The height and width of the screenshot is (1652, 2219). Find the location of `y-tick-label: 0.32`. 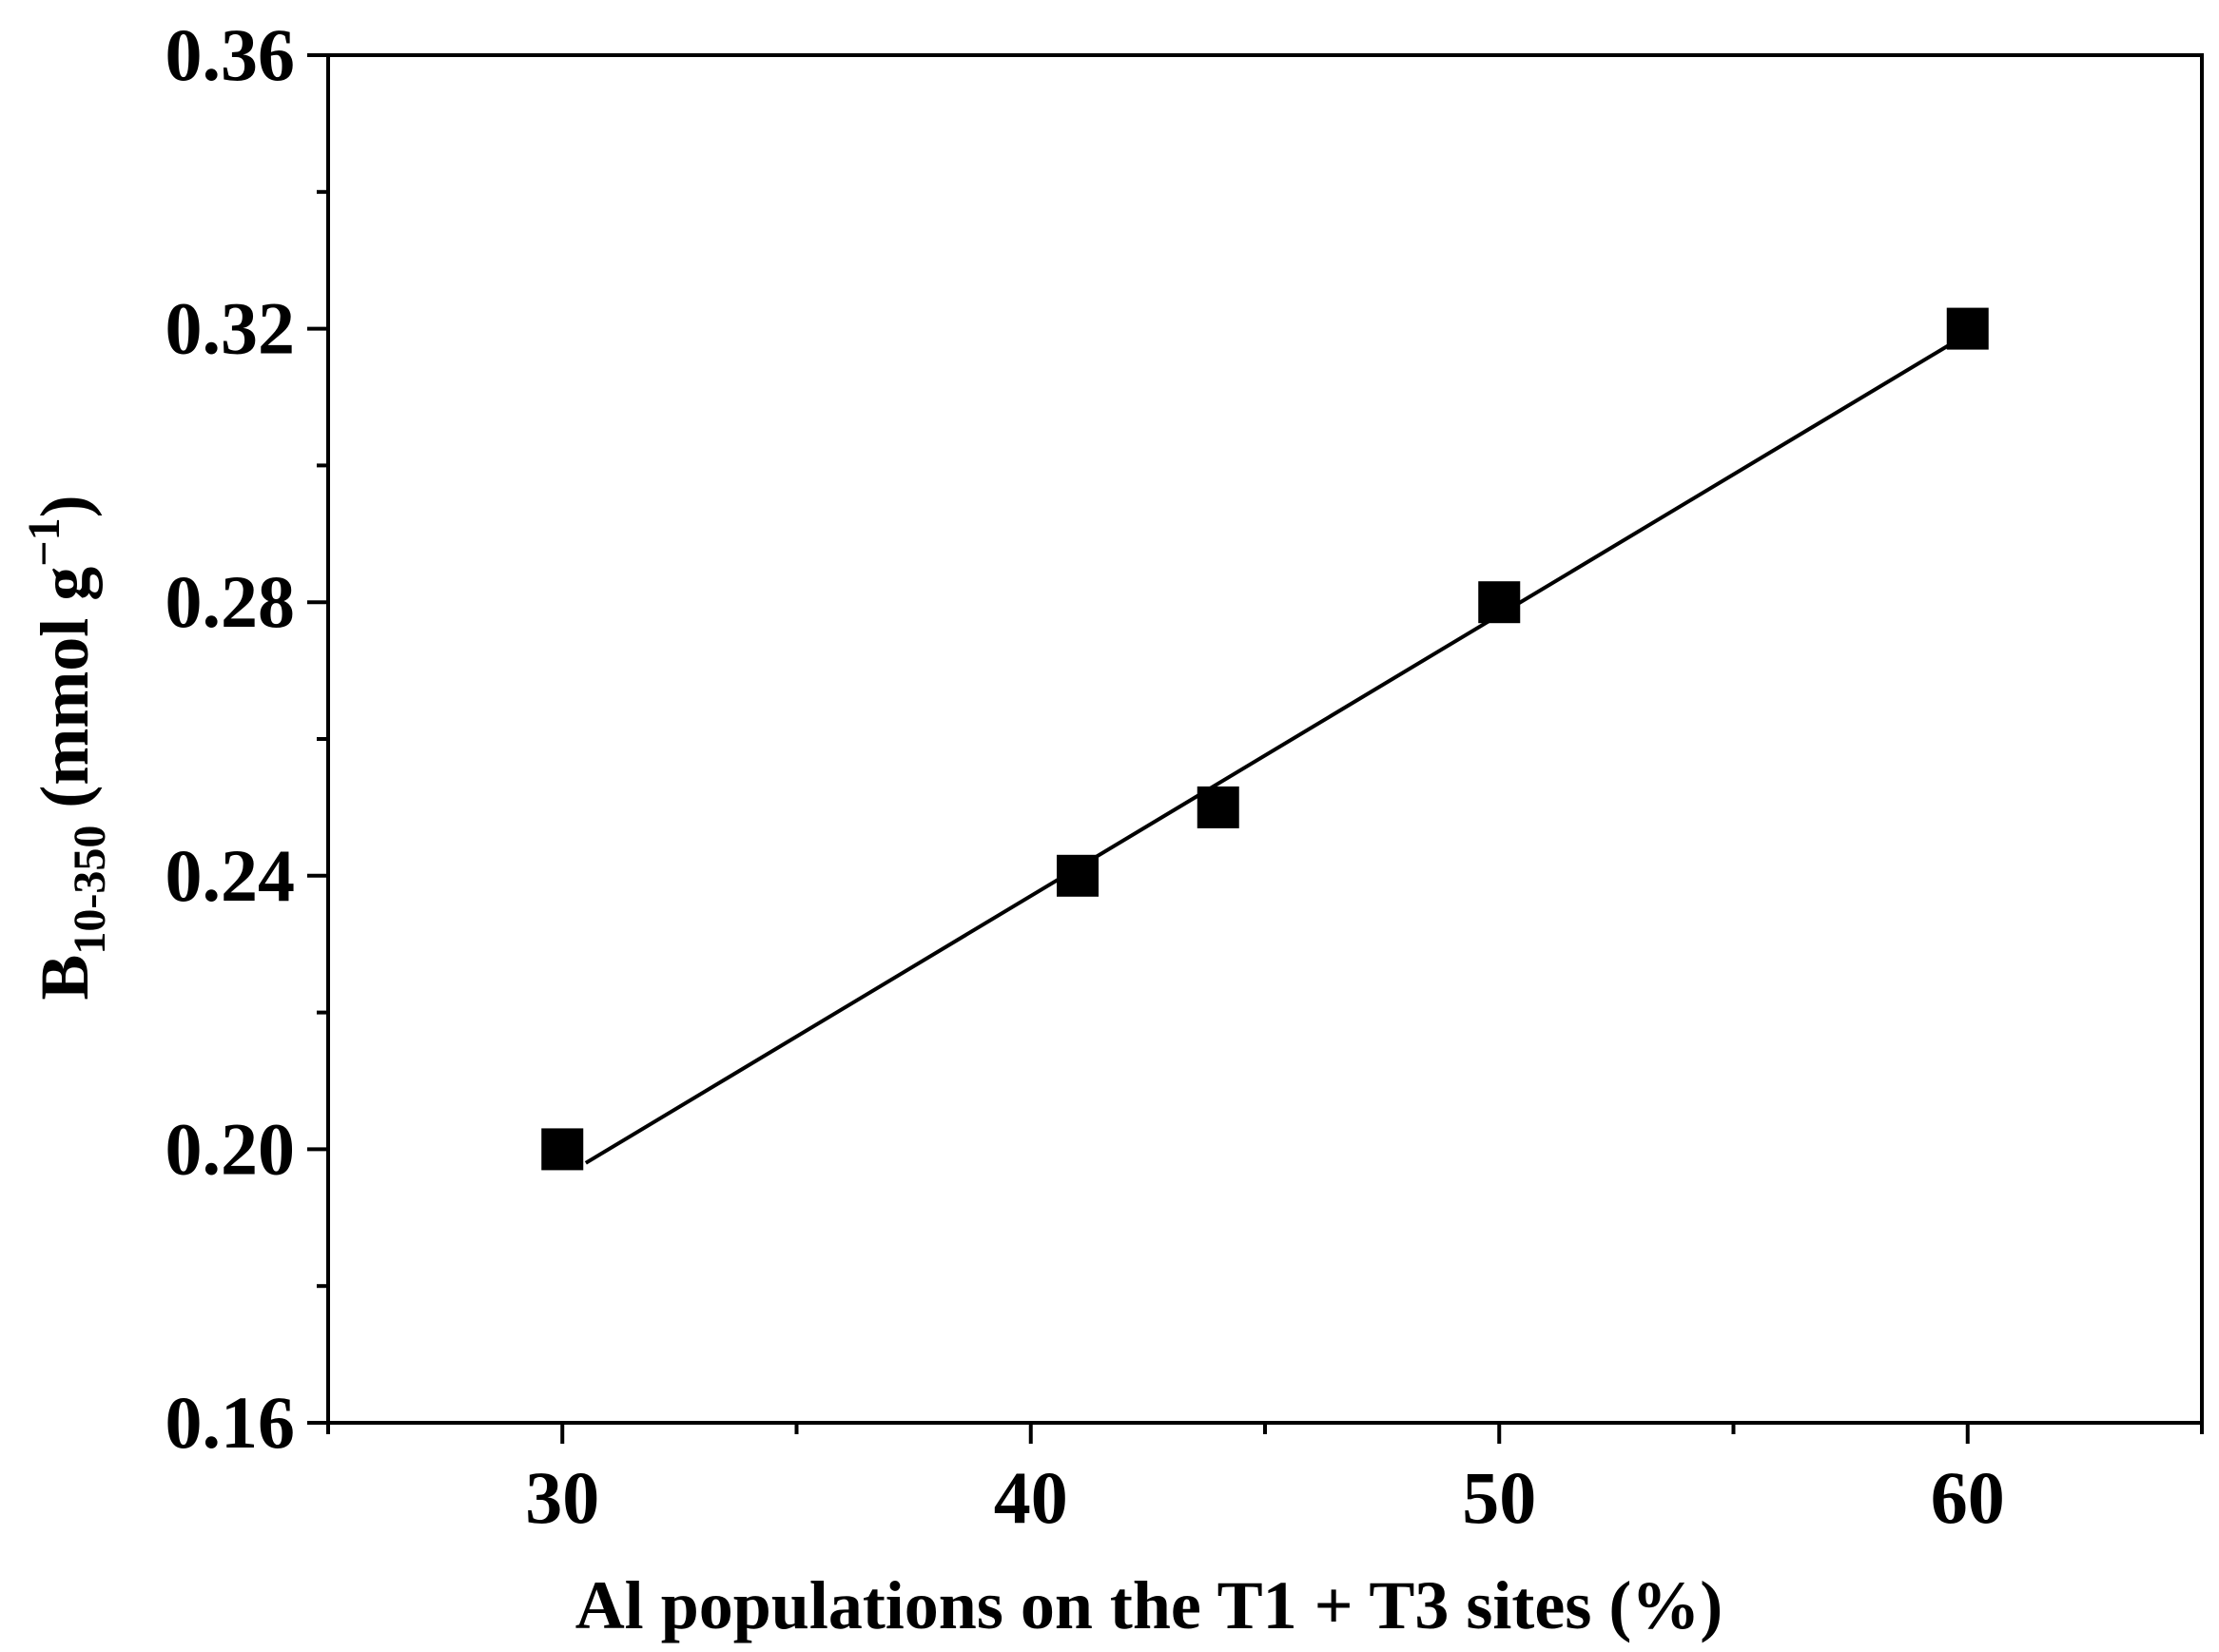

y-tick-label: 0.32 is located at coordinates (230, 328).